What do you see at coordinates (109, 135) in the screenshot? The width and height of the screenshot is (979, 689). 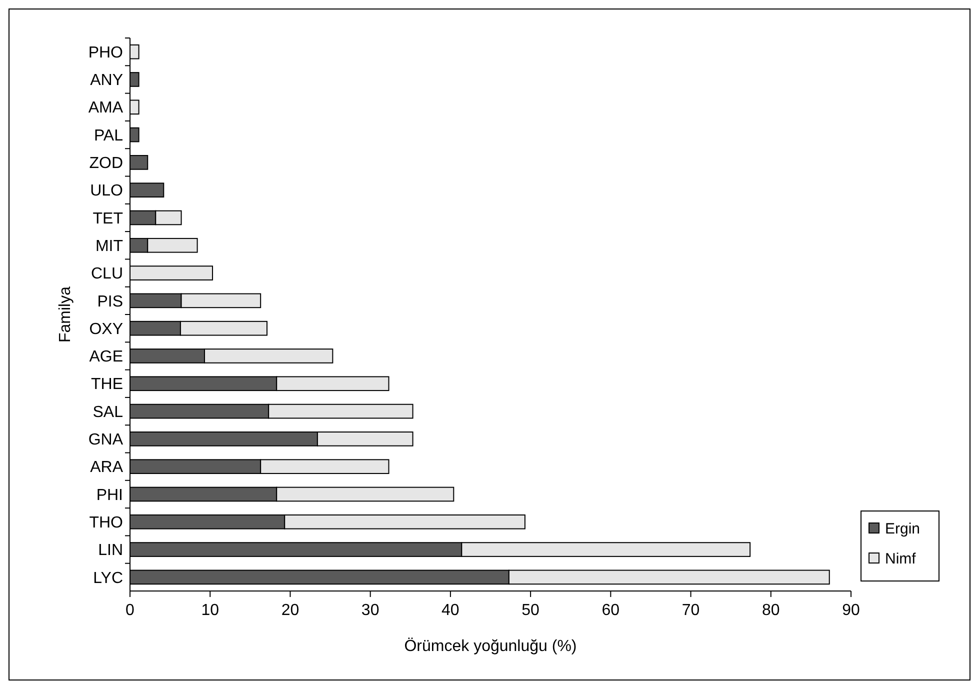 I see `y-tick-label: PAL` at bounding box center [109, 135].